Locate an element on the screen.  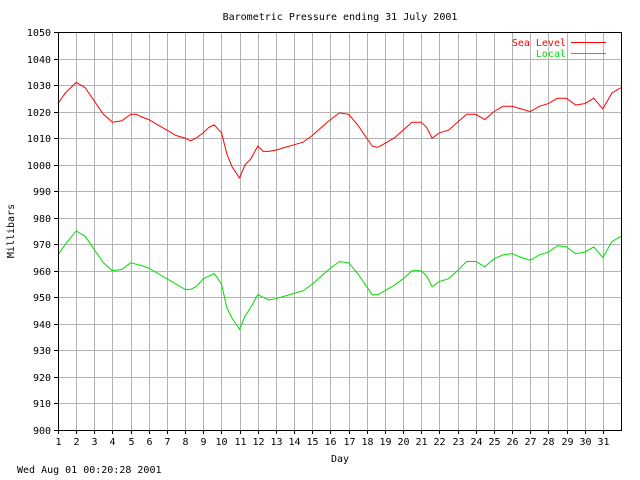
x-axis-label: Day is located at coordinates (340, 459).